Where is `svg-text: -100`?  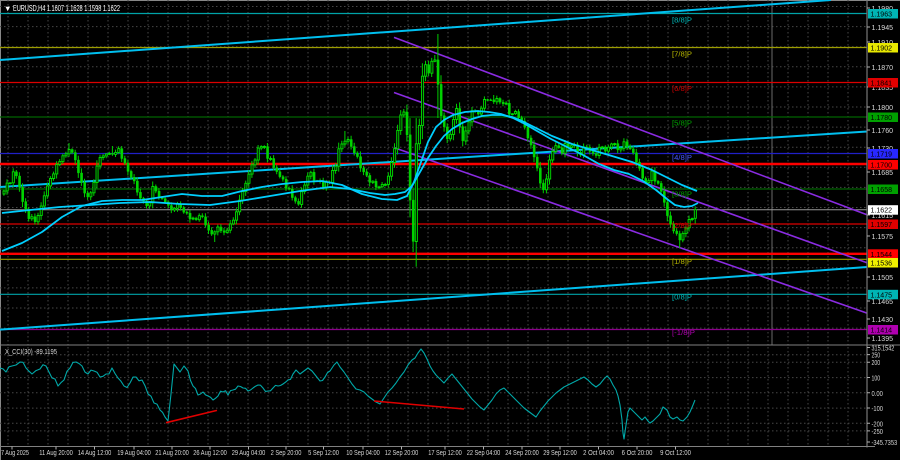 svg-text: -100 is located at coordinates (877, 408).